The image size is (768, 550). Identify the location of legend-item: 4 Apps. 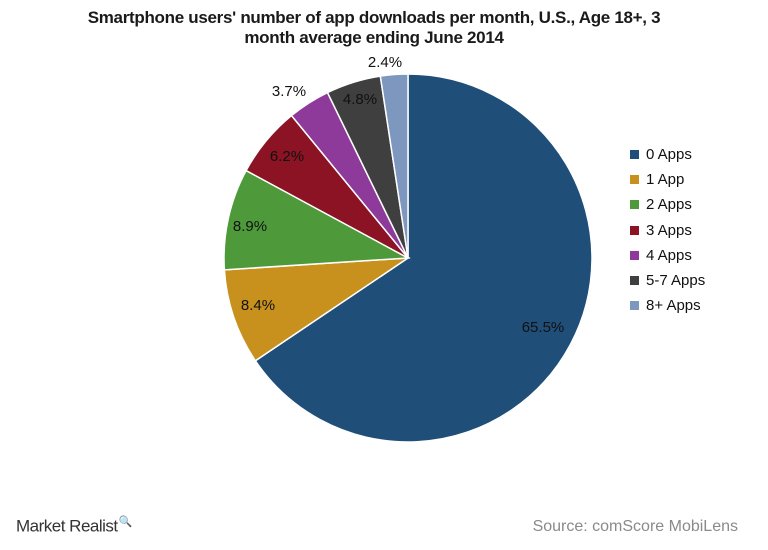
(667, 255).